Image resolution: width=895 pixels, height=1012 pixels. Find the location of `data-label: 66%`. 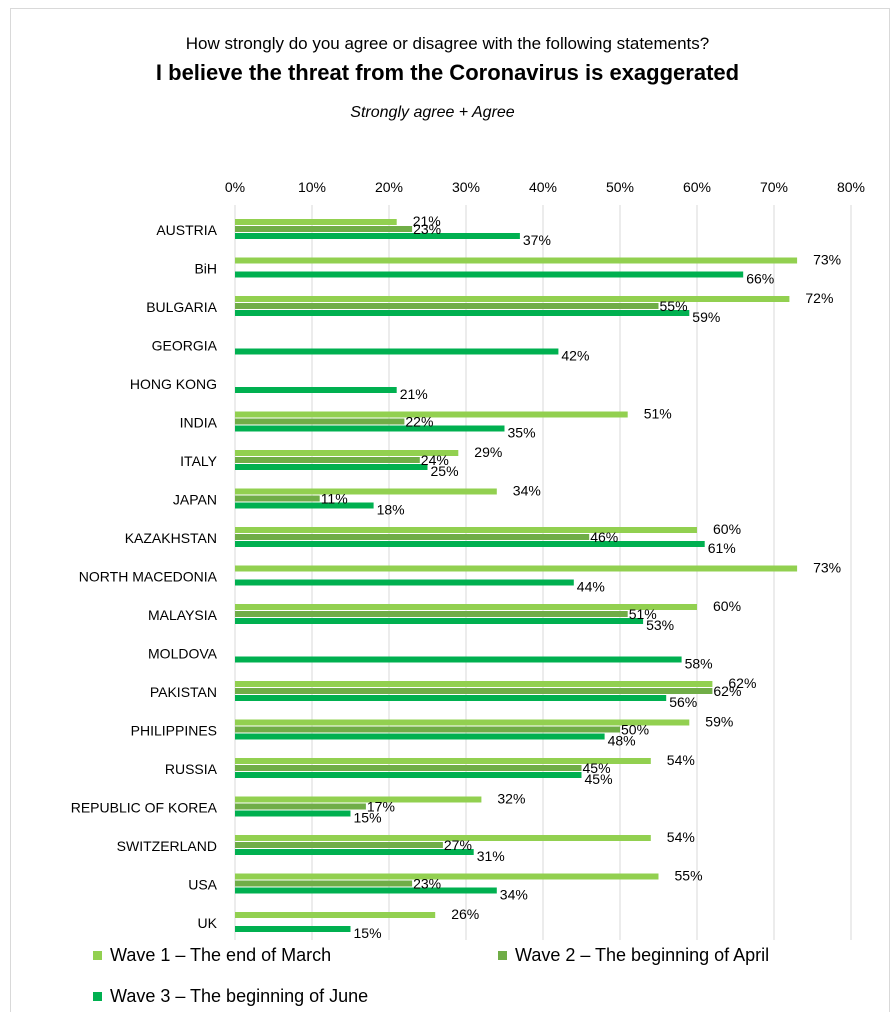

data-label: 66% is located at coordinates (760, 279).